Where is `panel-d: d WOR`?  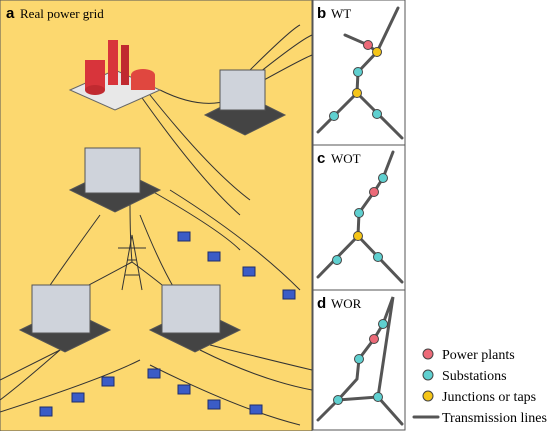 panel-d: d WOR is located at coordinates (359, 360).